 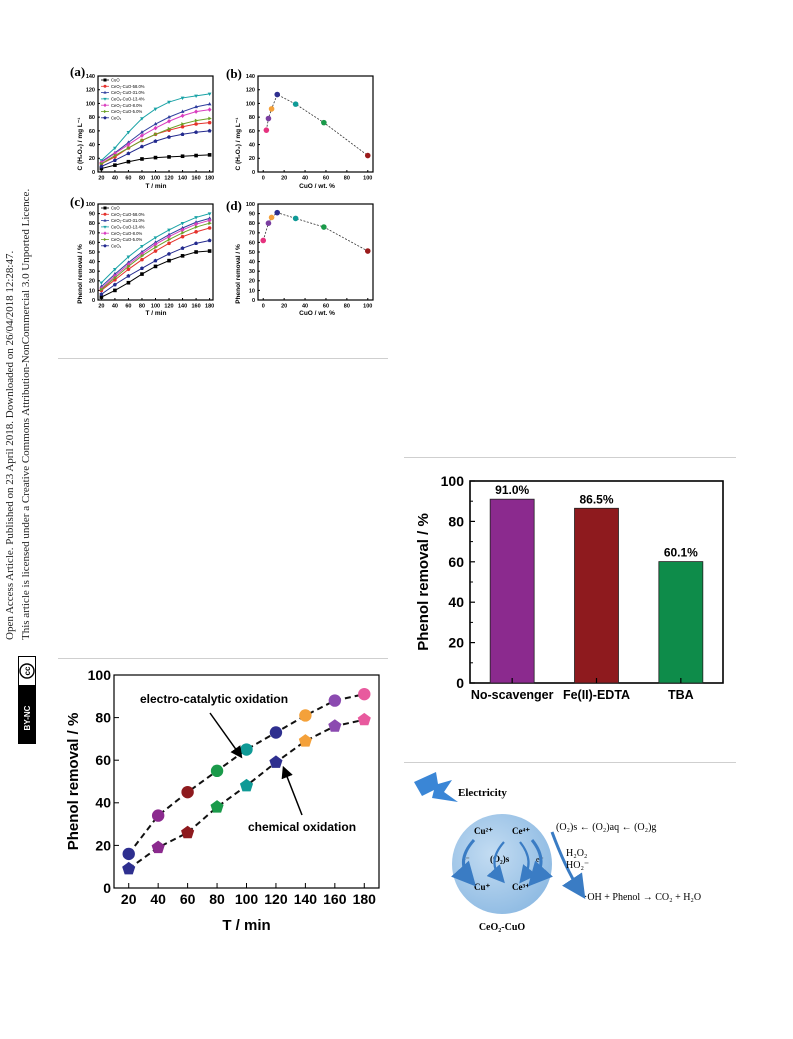 What do you see at coordinates (642, 897) in the screenshot?
I see `reaction-equation: ·OH + Phenol → CO₂ + H₂O` at bounding box center [642, 897].